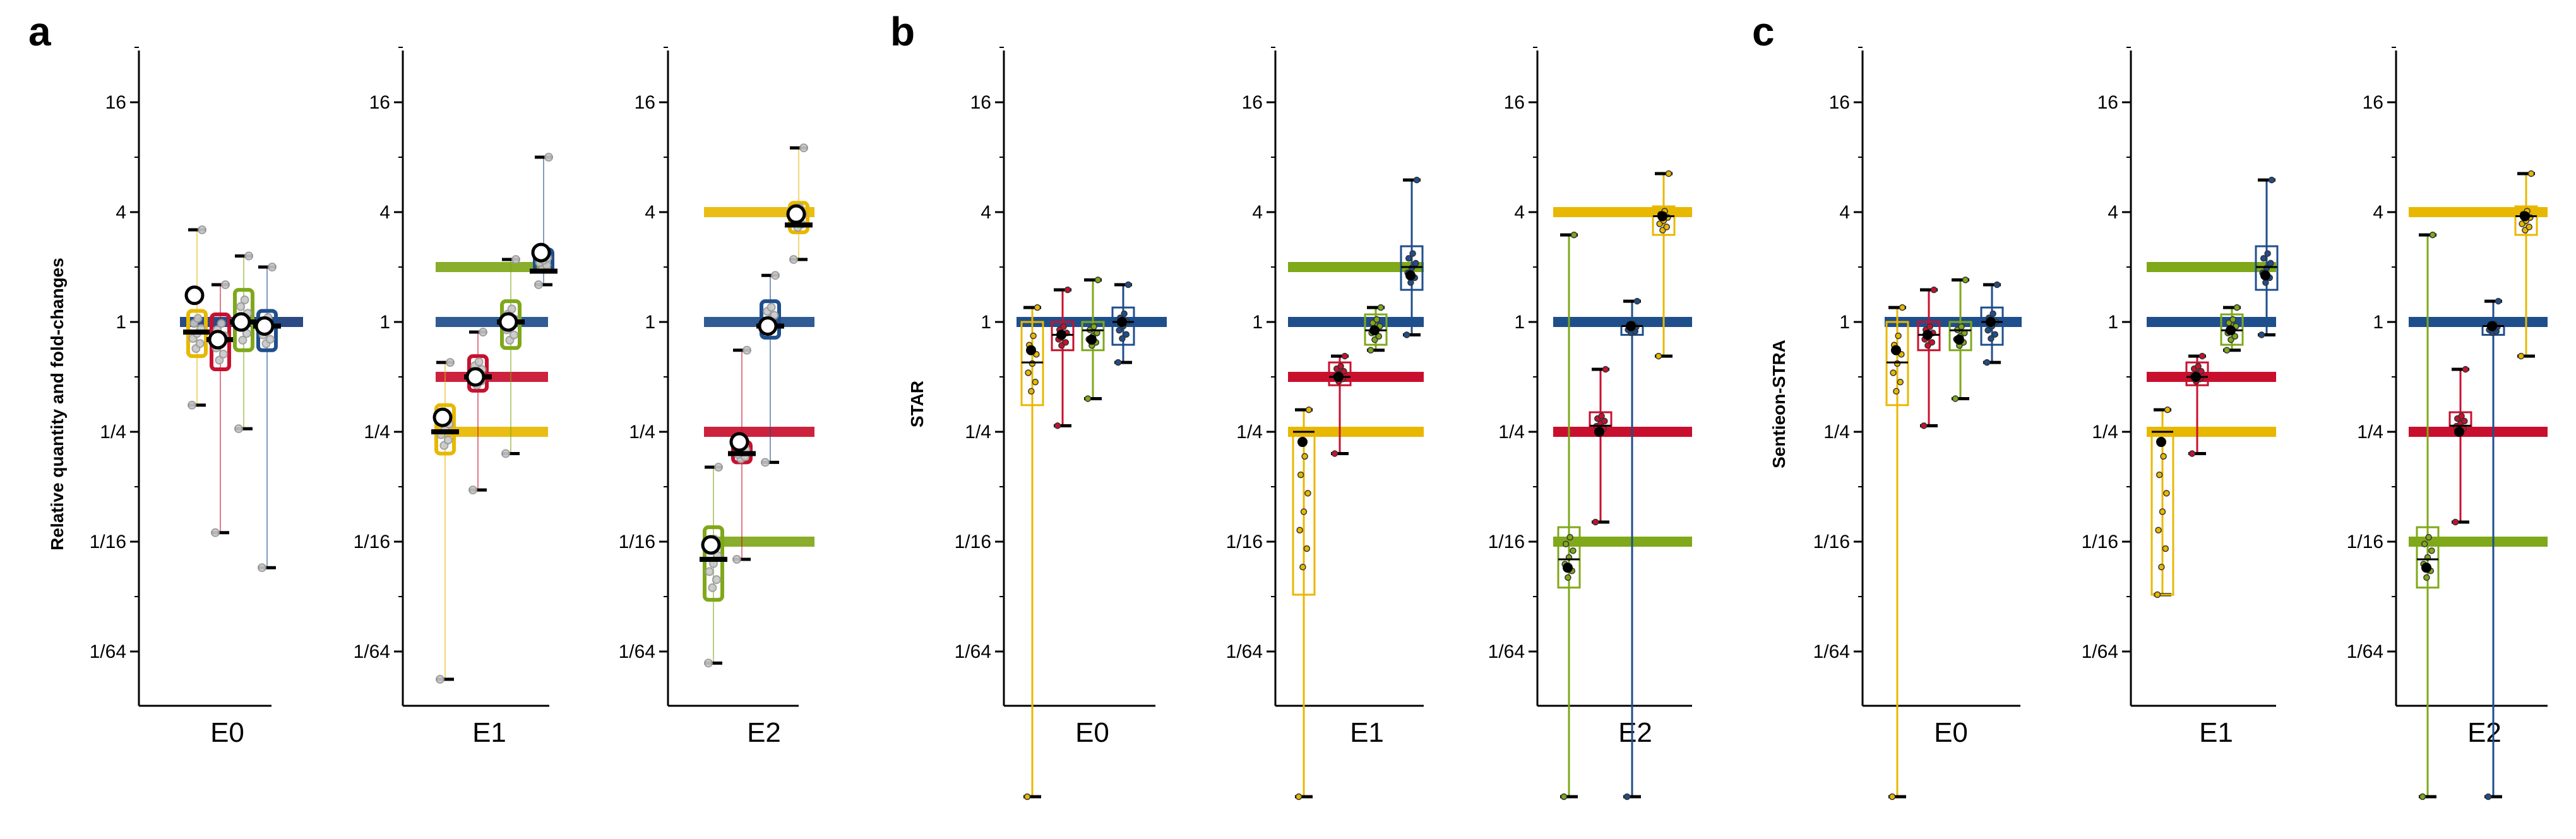 Image resolution: width=2576 pixels, height=839 pixels. I want to click on group-label-a-e2: E2, so click(764, 733).